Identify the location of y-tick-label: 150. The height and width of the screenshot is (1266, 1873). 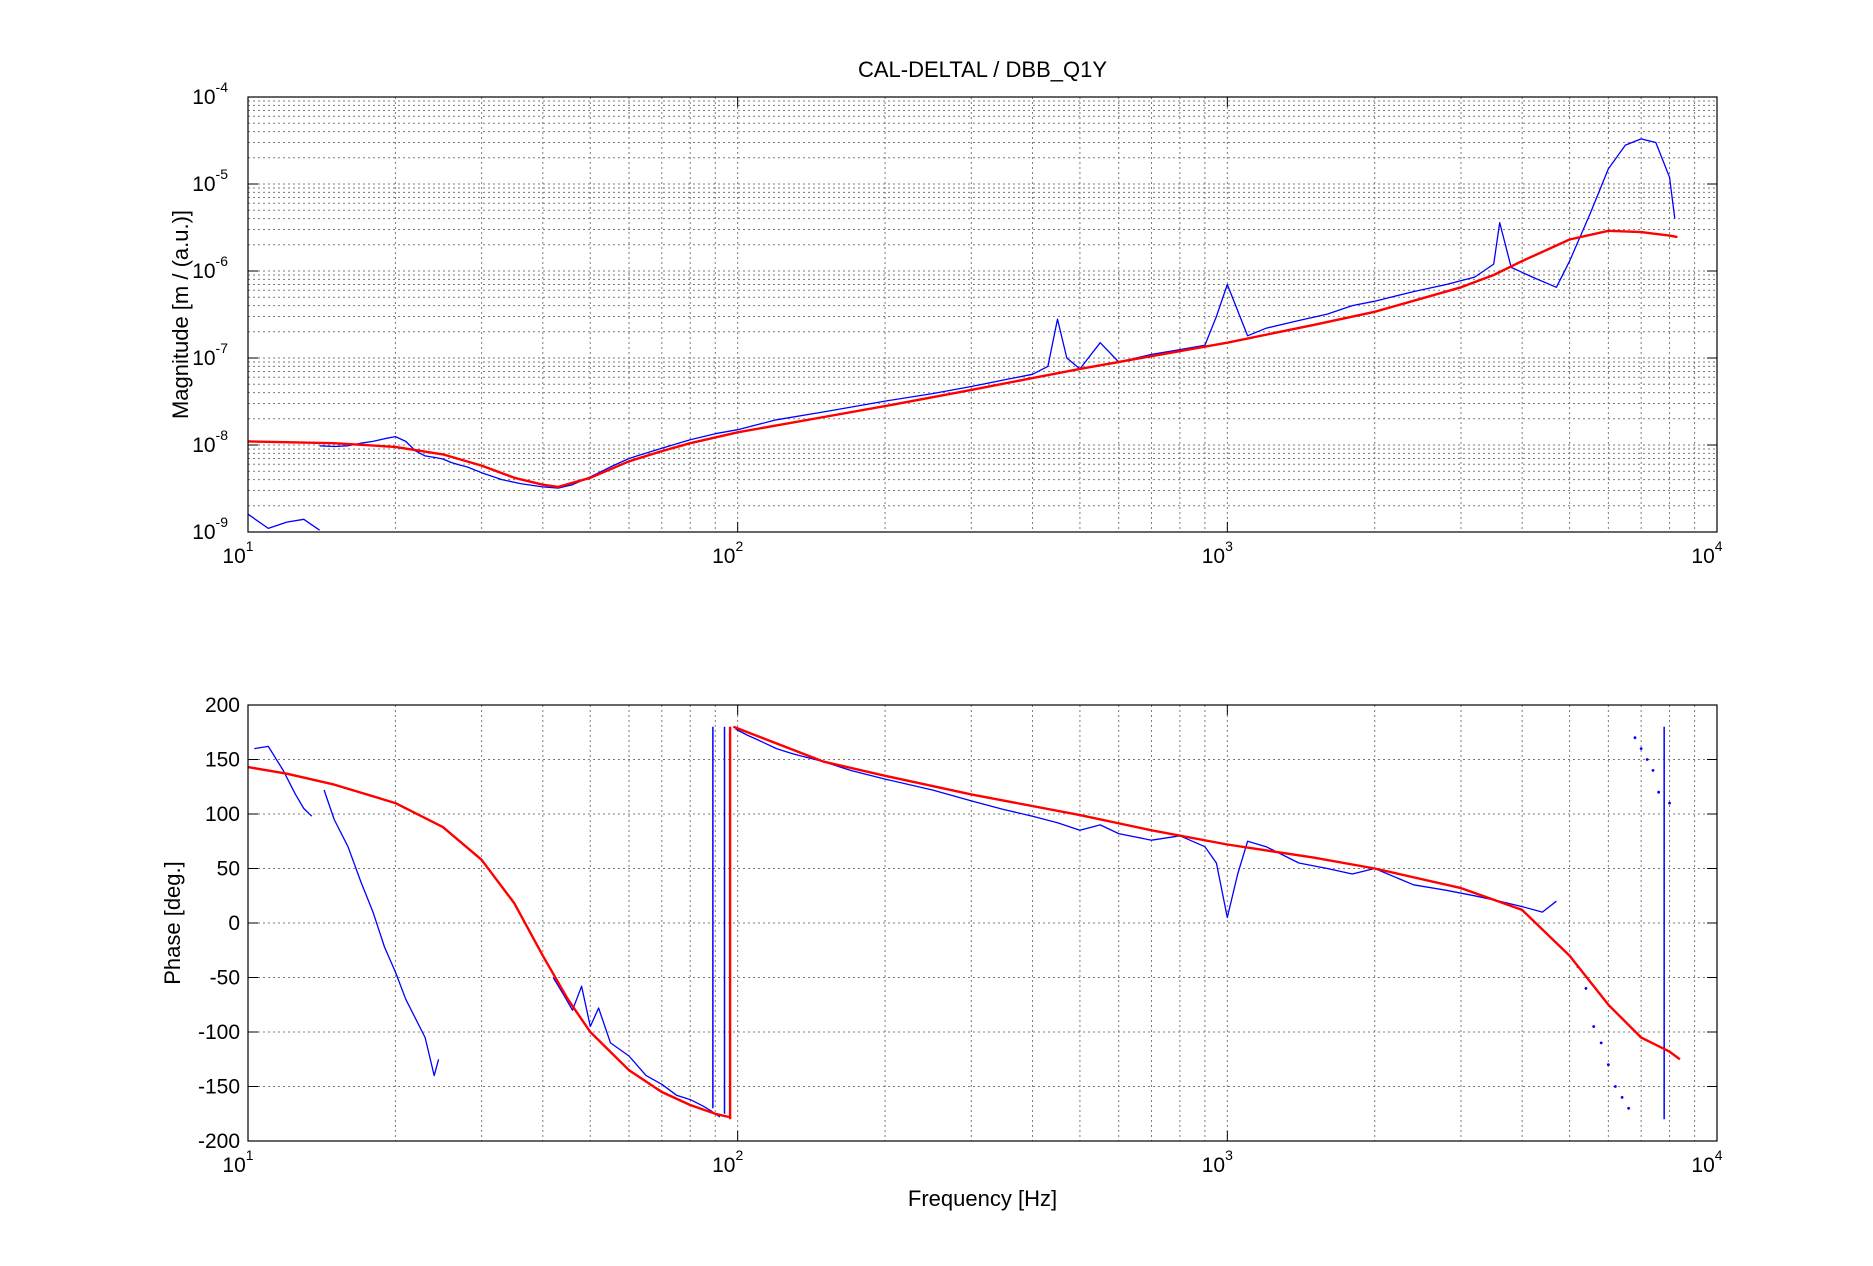
(222, 760).